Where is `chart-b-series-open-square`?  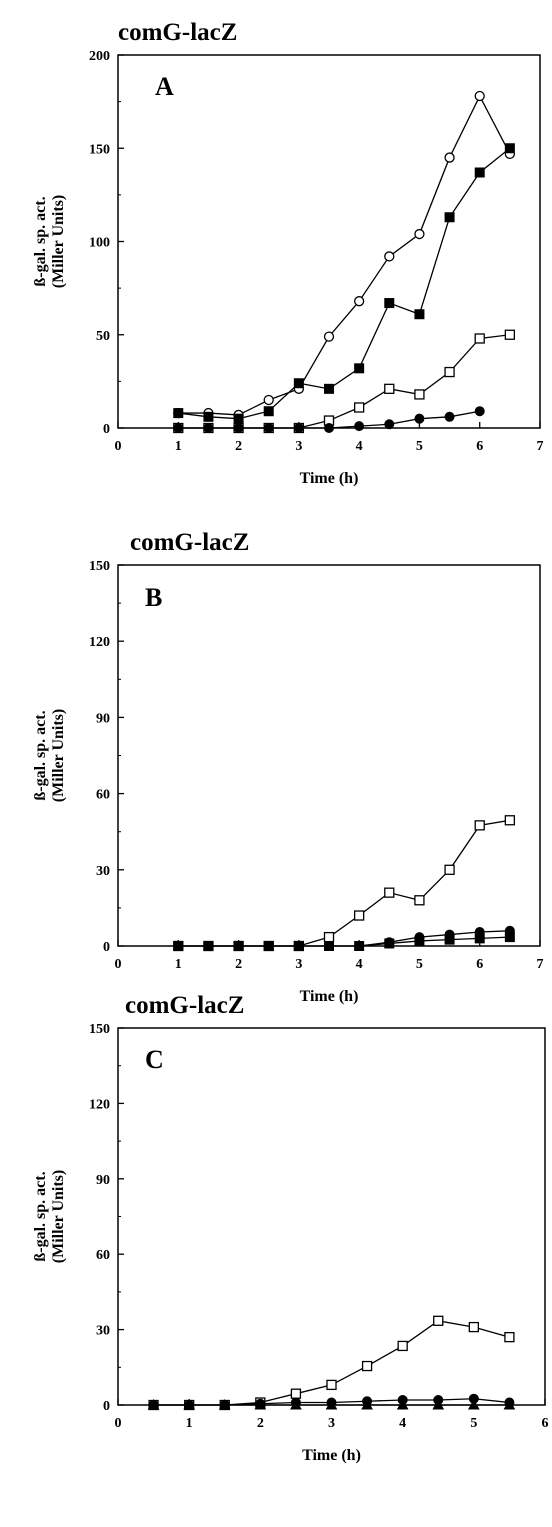 chart-b-series-open-square is located at coordinates (344, 883).